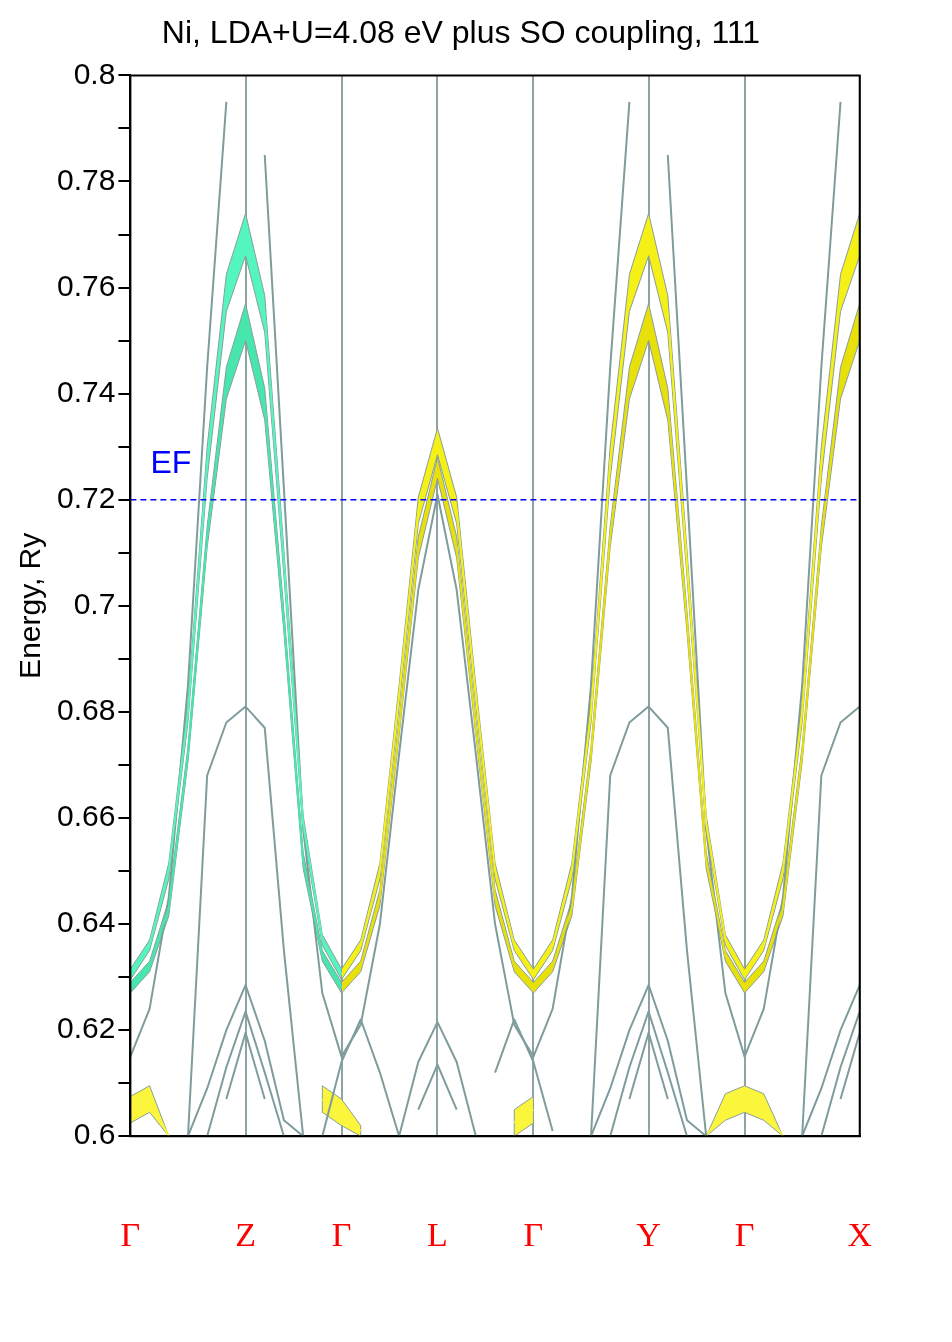 The height and width of the screenshot is (1342, 952). Describe the element at coordinates (461, 32) in the screenshot. I see `chart-title: Ni, LDA+U=4.08 eV plus SO coupling, 111` at that location.